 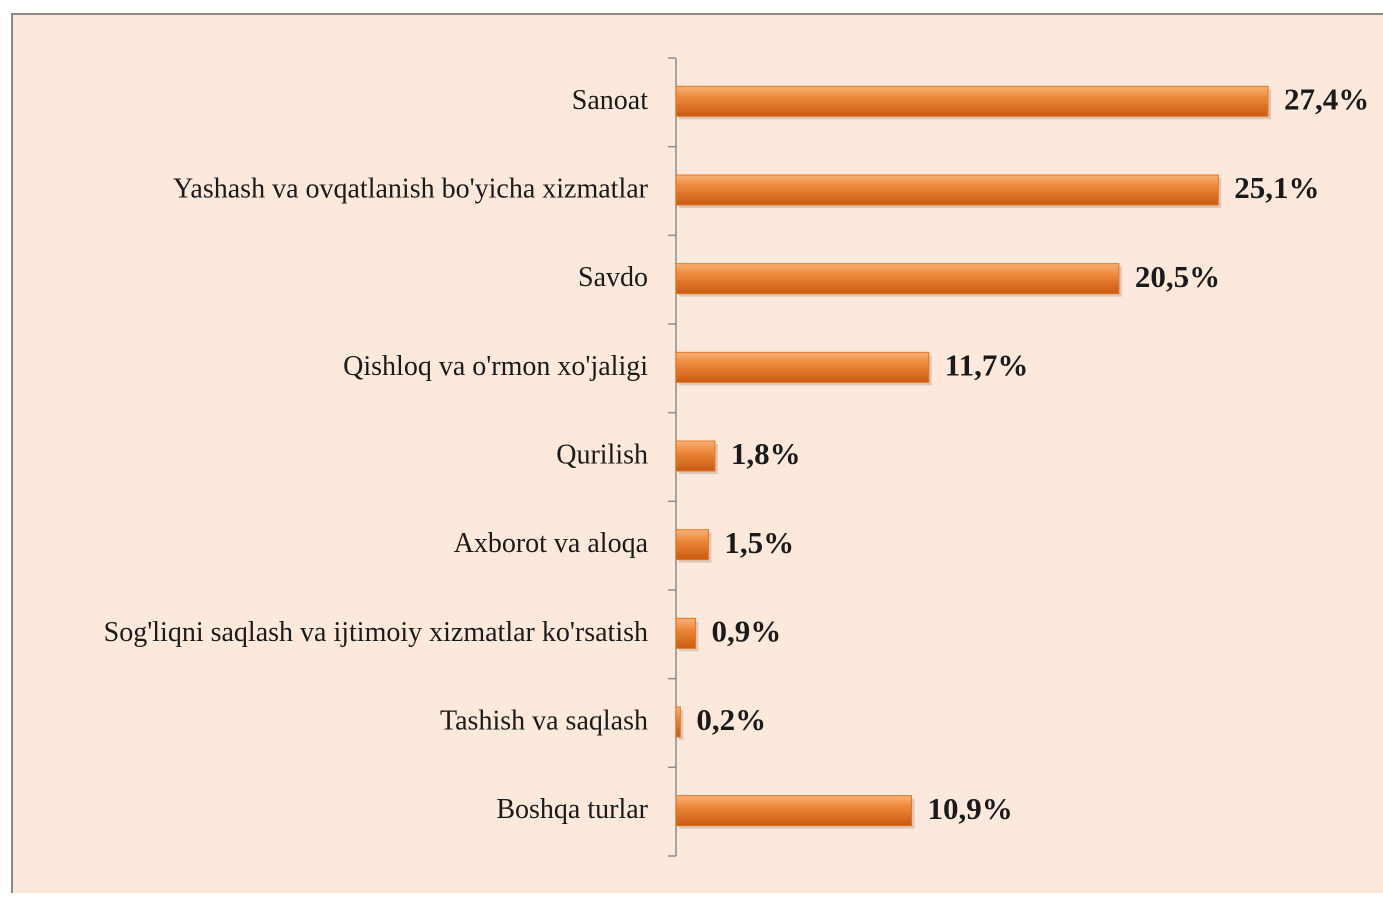 What do you see at coordinates (746, 630) in the screenshot?
I see `value-label: 0,9%` at bounding box center [746, 630].